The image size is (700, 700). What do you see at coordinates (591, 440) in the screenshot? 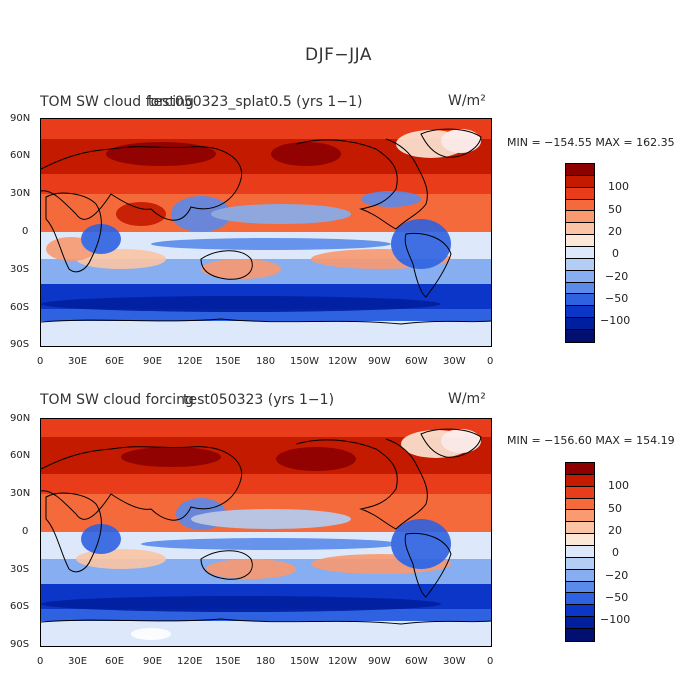
I see `panel-2-minmax: MIN = −156.60 MAX = 154.19` at bounding box center [591, 440].